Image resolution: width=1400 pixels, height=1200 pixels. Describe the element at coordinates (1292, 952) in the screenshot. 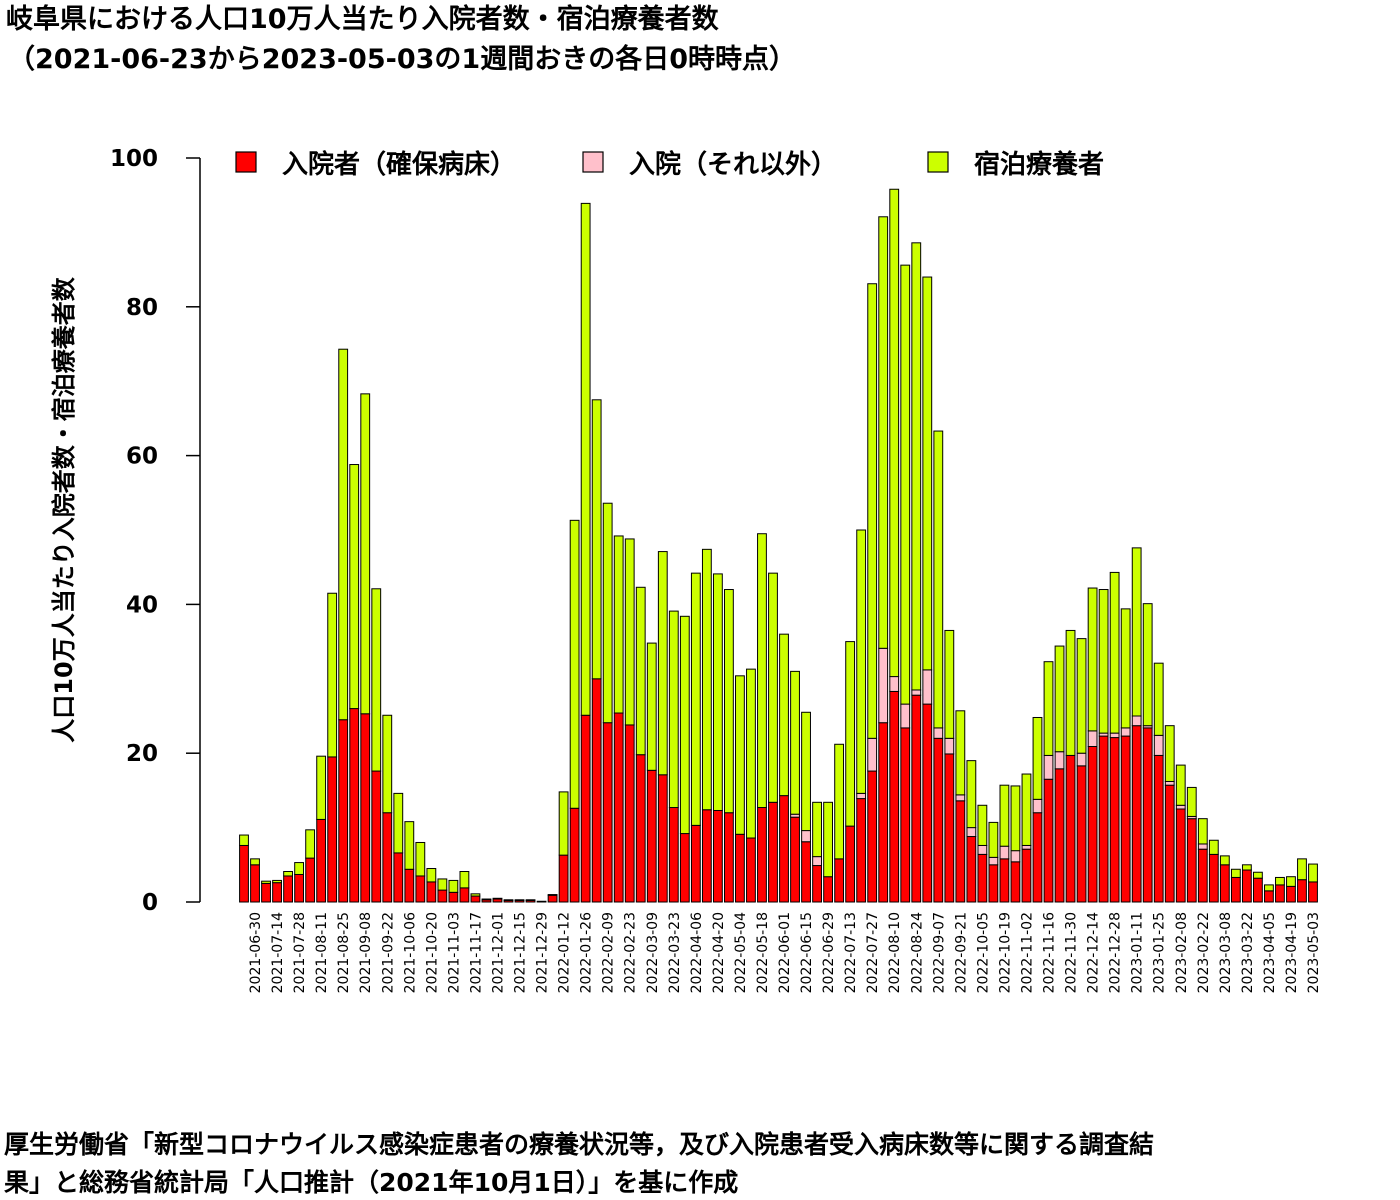

I see `x-tick-label: 2023-04-19` at that location.